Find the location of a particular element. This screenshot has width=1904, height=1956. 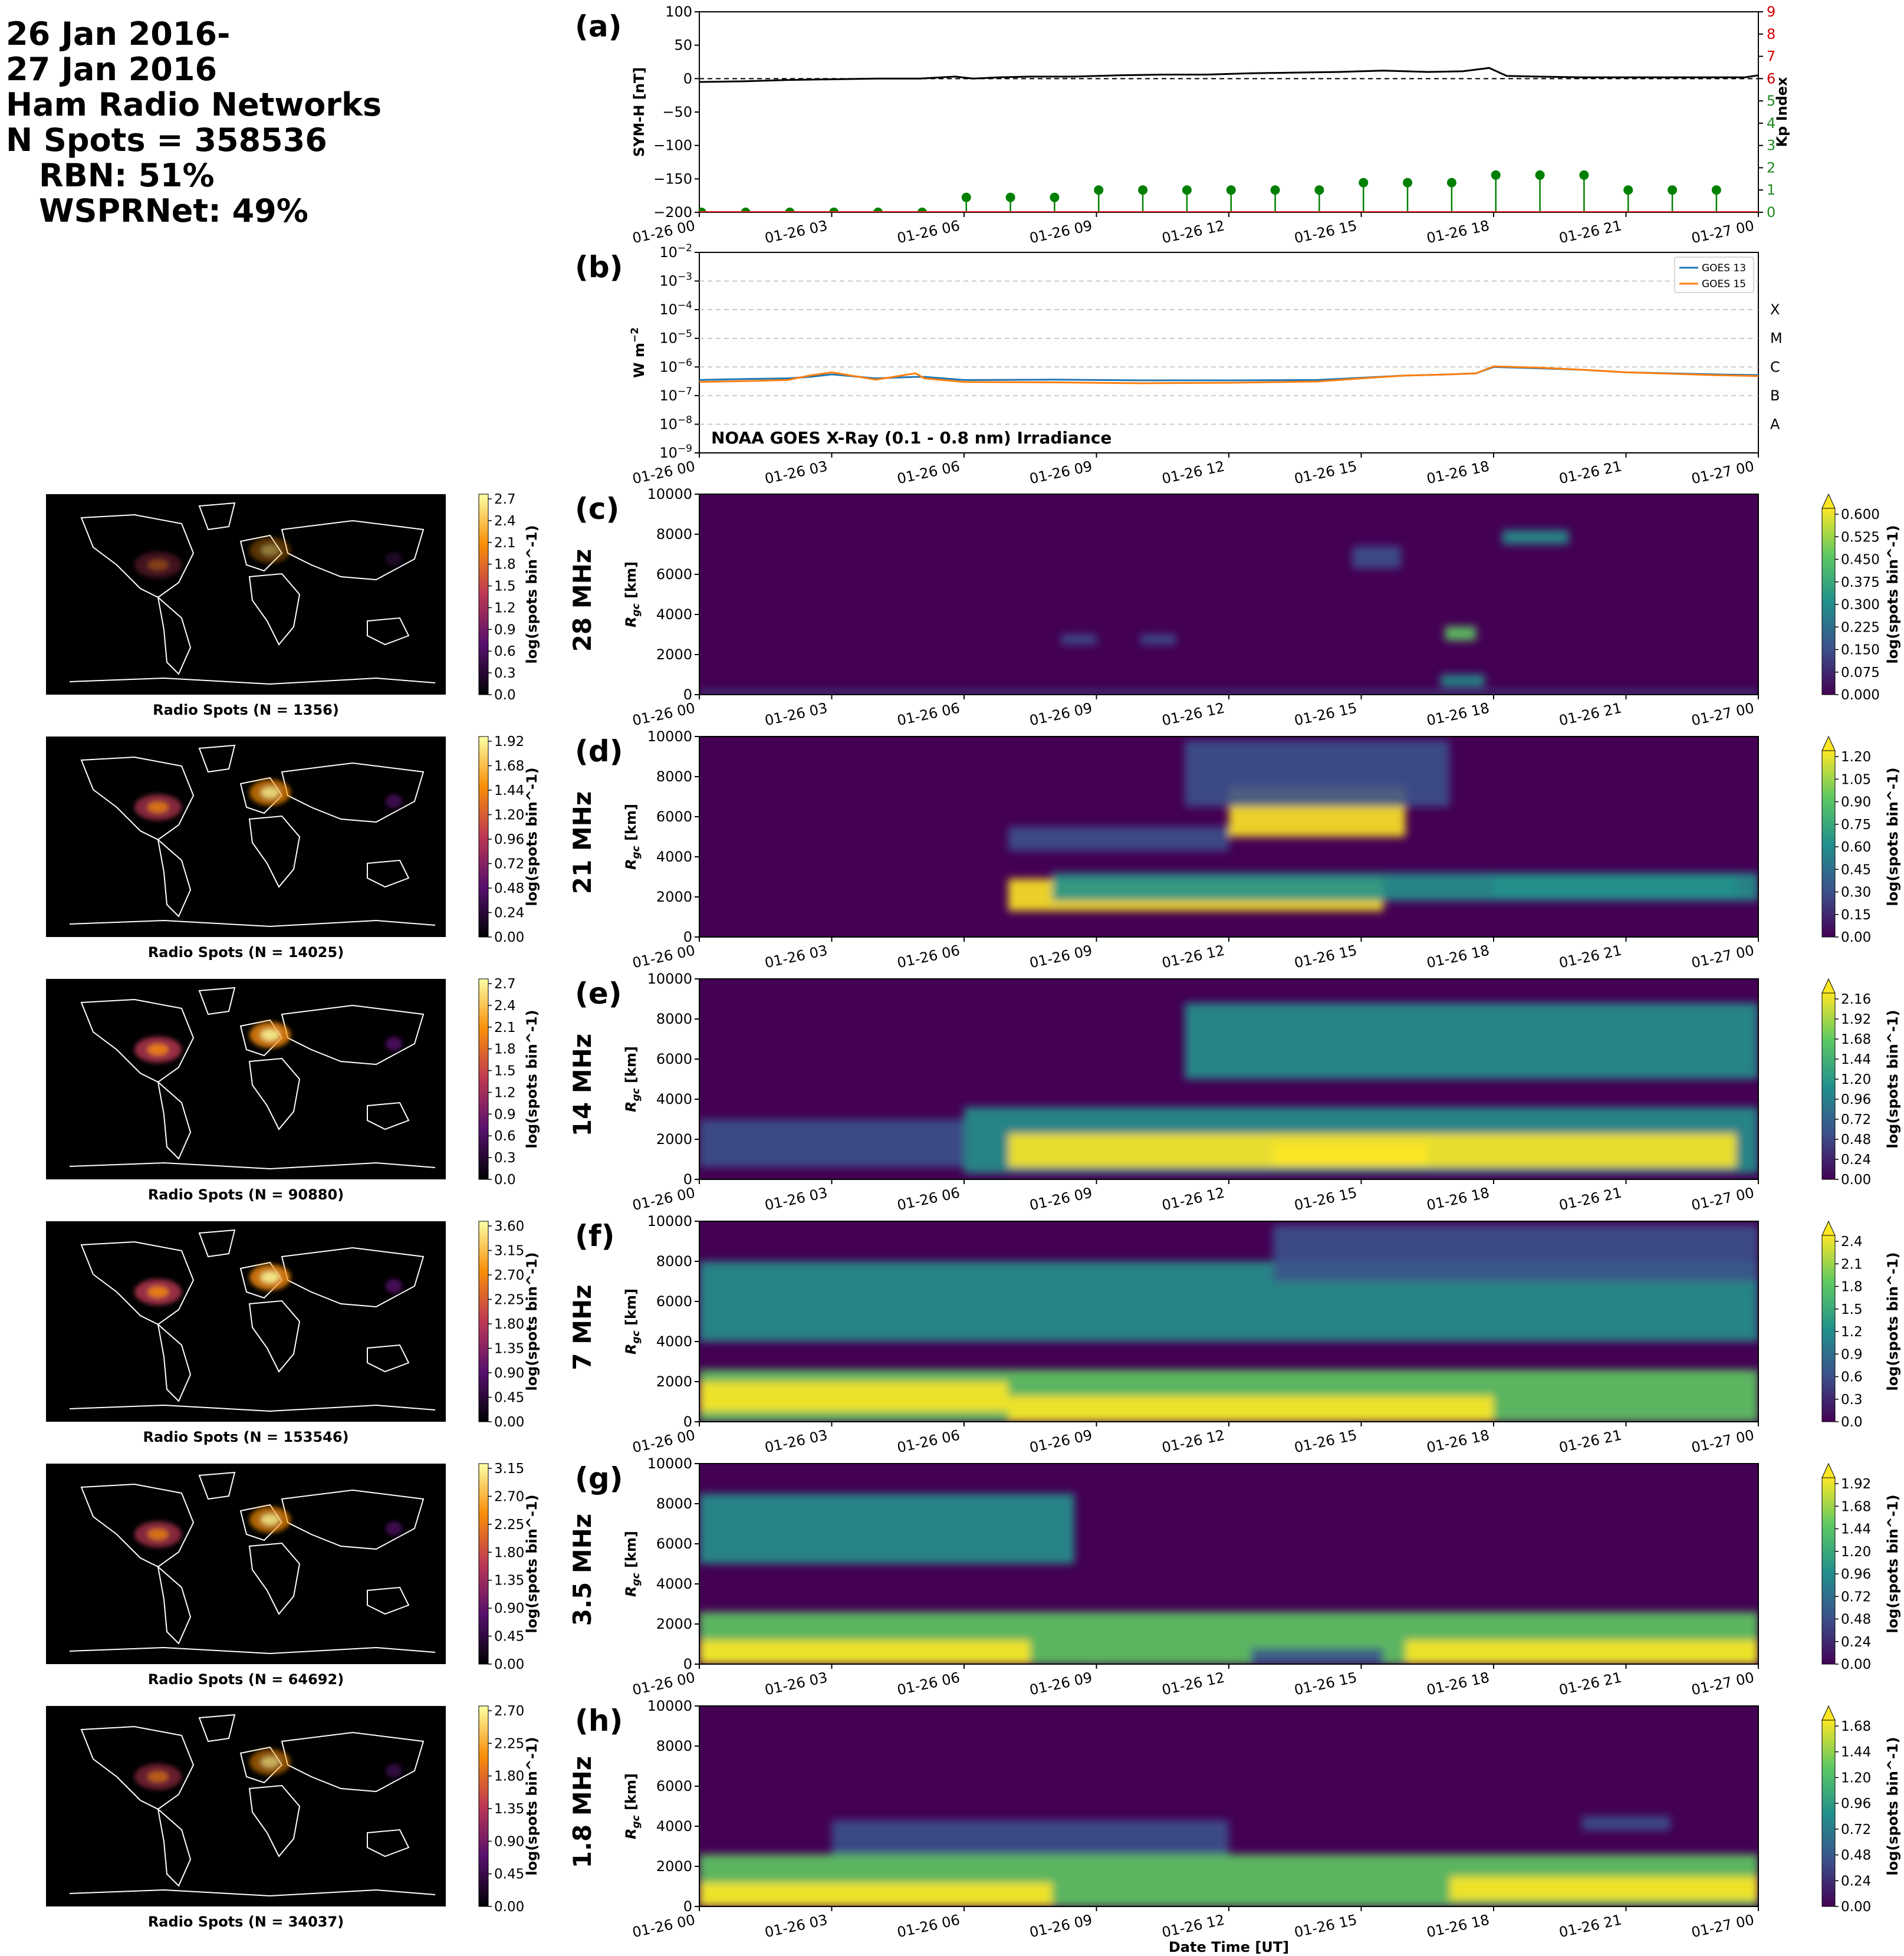

map-cbar-label: 0.6 is located at coordinates (505, 651).